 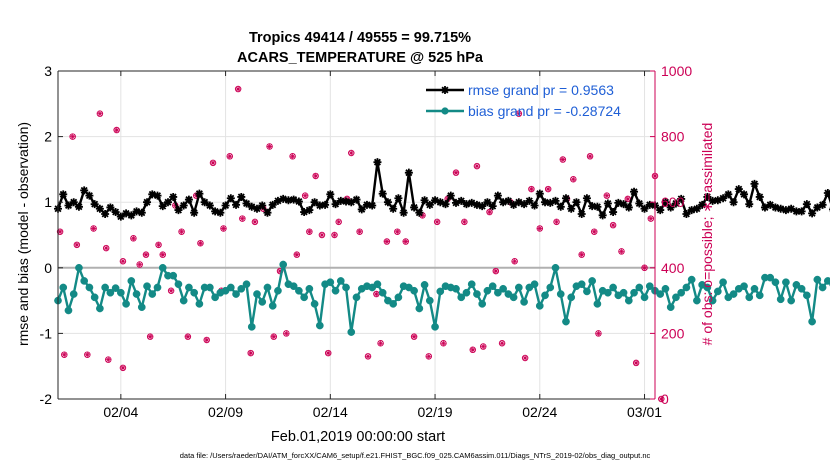 What do you see at coordinates (48, 137) in the screenshot?
I see `y-left-tick-label: 2` at bounding box center [48, 137].